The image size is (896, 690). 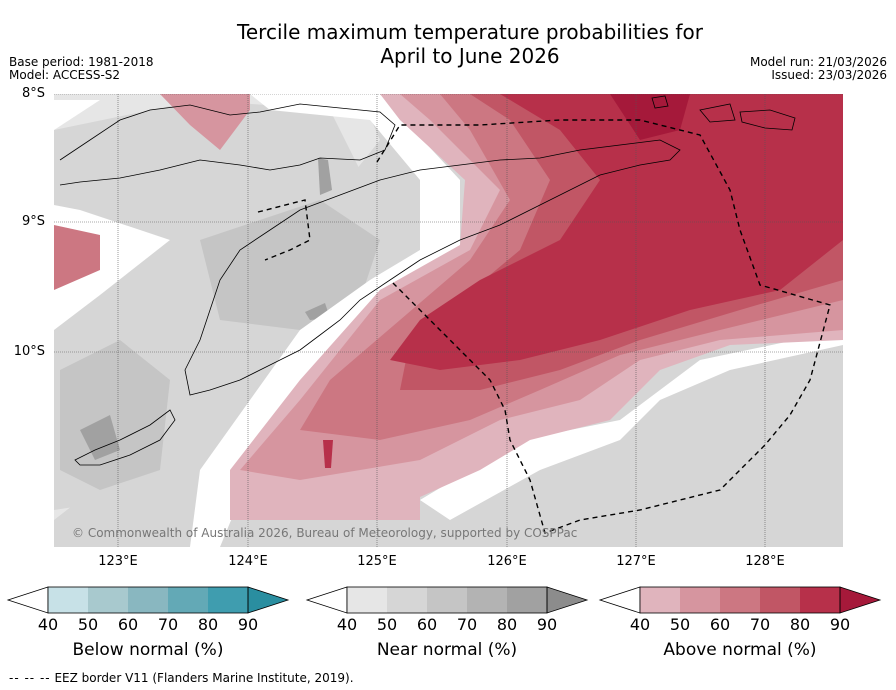 I want to click on no-dominance-nw, so click(x=77, y=115).